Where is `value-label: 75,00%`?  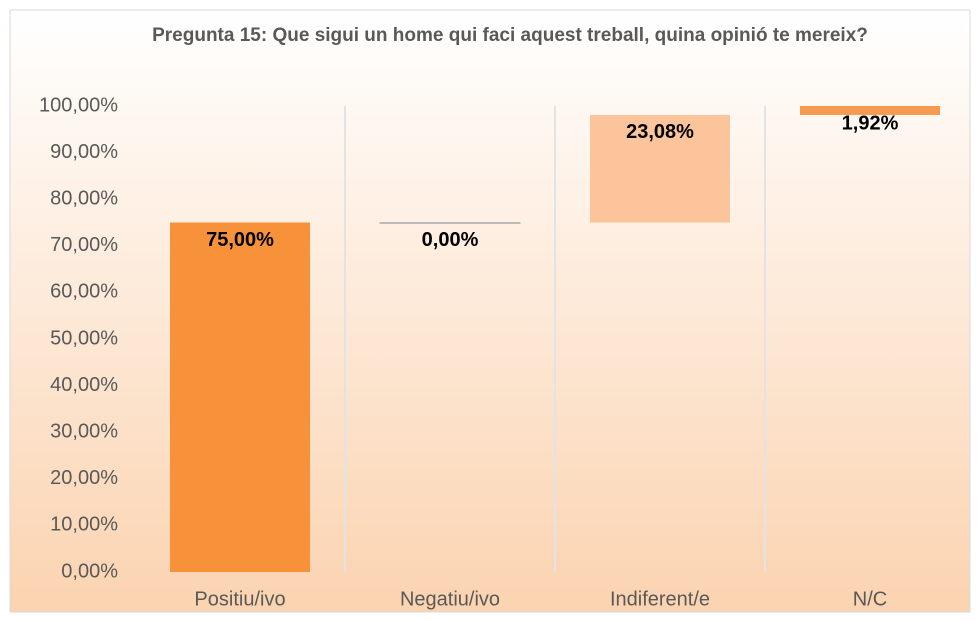 value-label: 75,00% is located at coordinates (240, 240).